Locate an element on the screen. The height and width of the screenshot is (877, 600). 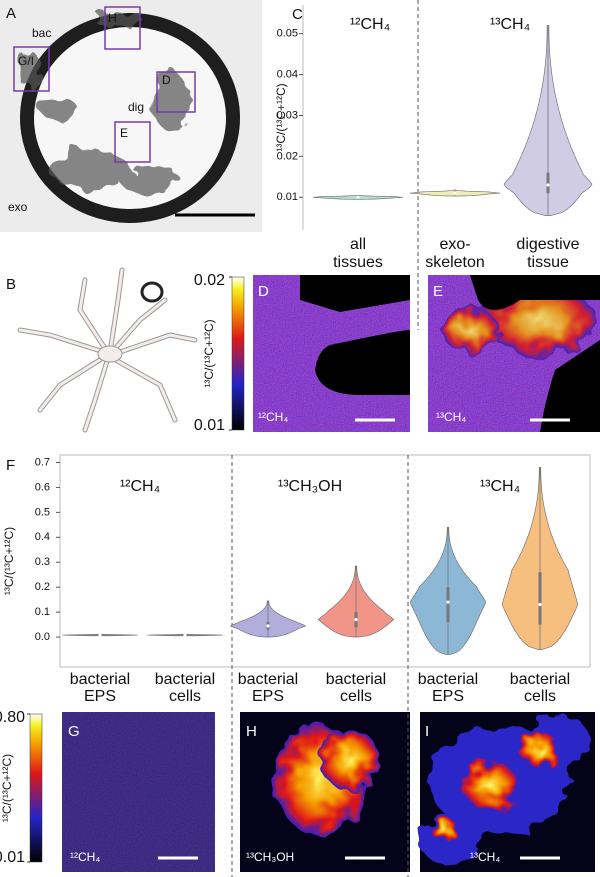
y-tick-label: 0.5 is located at coordinates (42, 512).